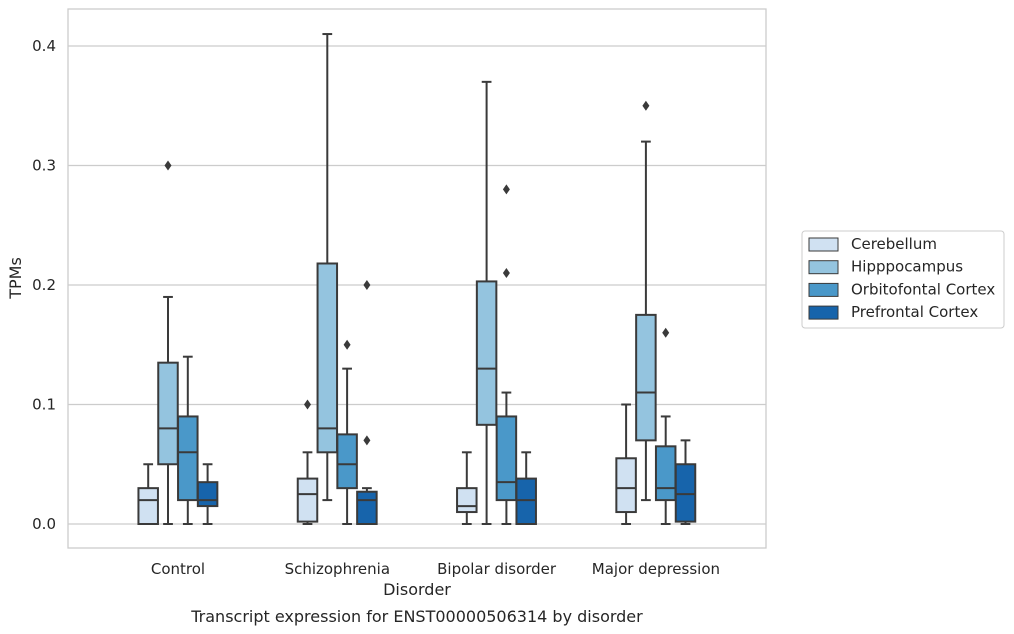 The height and width of the screenshot is (634, 1014). What do you see at coordinates (656, 569) in the screenshot?
I see `x-tick-label: Major depression` at bounding box center [656, 569].